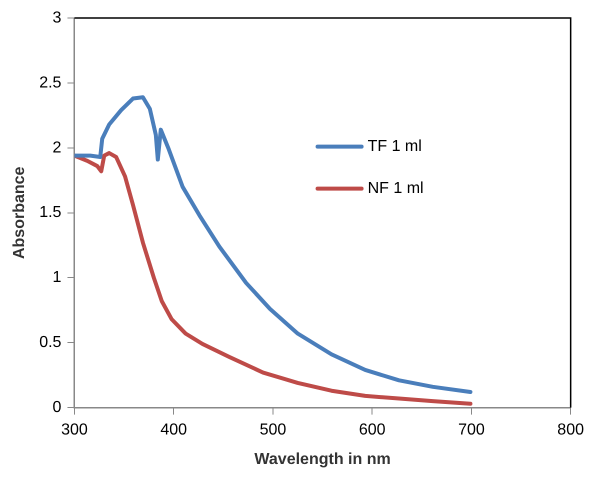 This screenshot has width=590, height=483. What do you see at coordinates (50, 343) in the screenshot?
I see `y-tick-label: 0.5` at bounding box center [50, 343].